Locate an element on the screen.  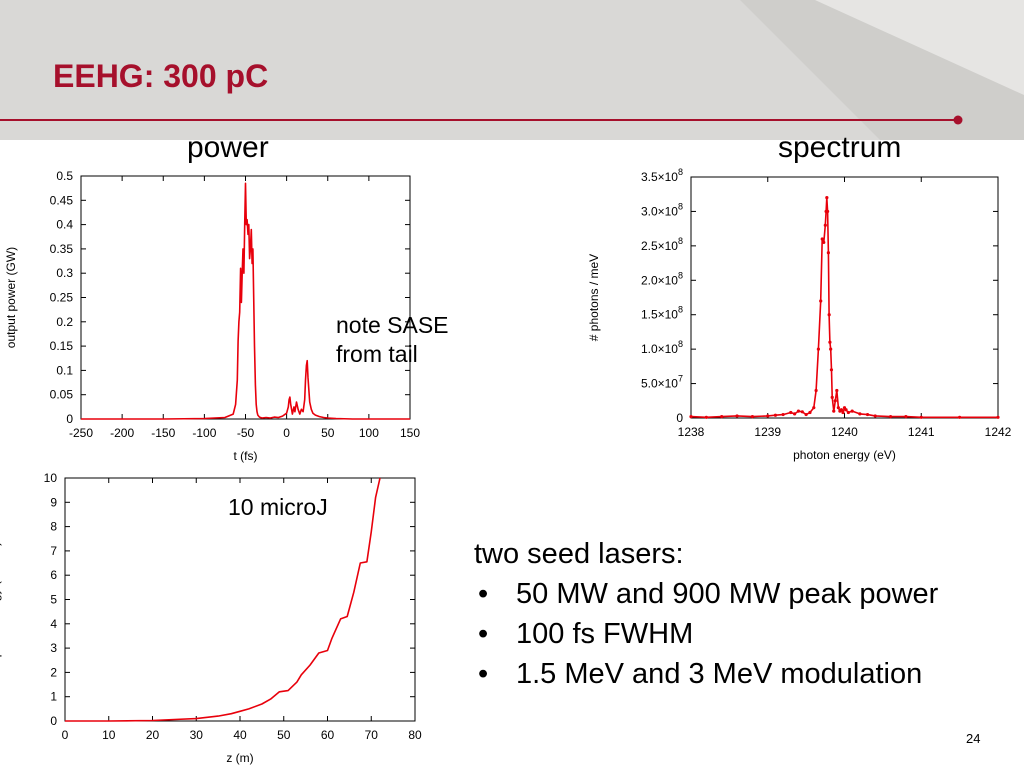
spectrum-y-tick-label: 1.5×10⁸ is located at coordinates (662, 313).